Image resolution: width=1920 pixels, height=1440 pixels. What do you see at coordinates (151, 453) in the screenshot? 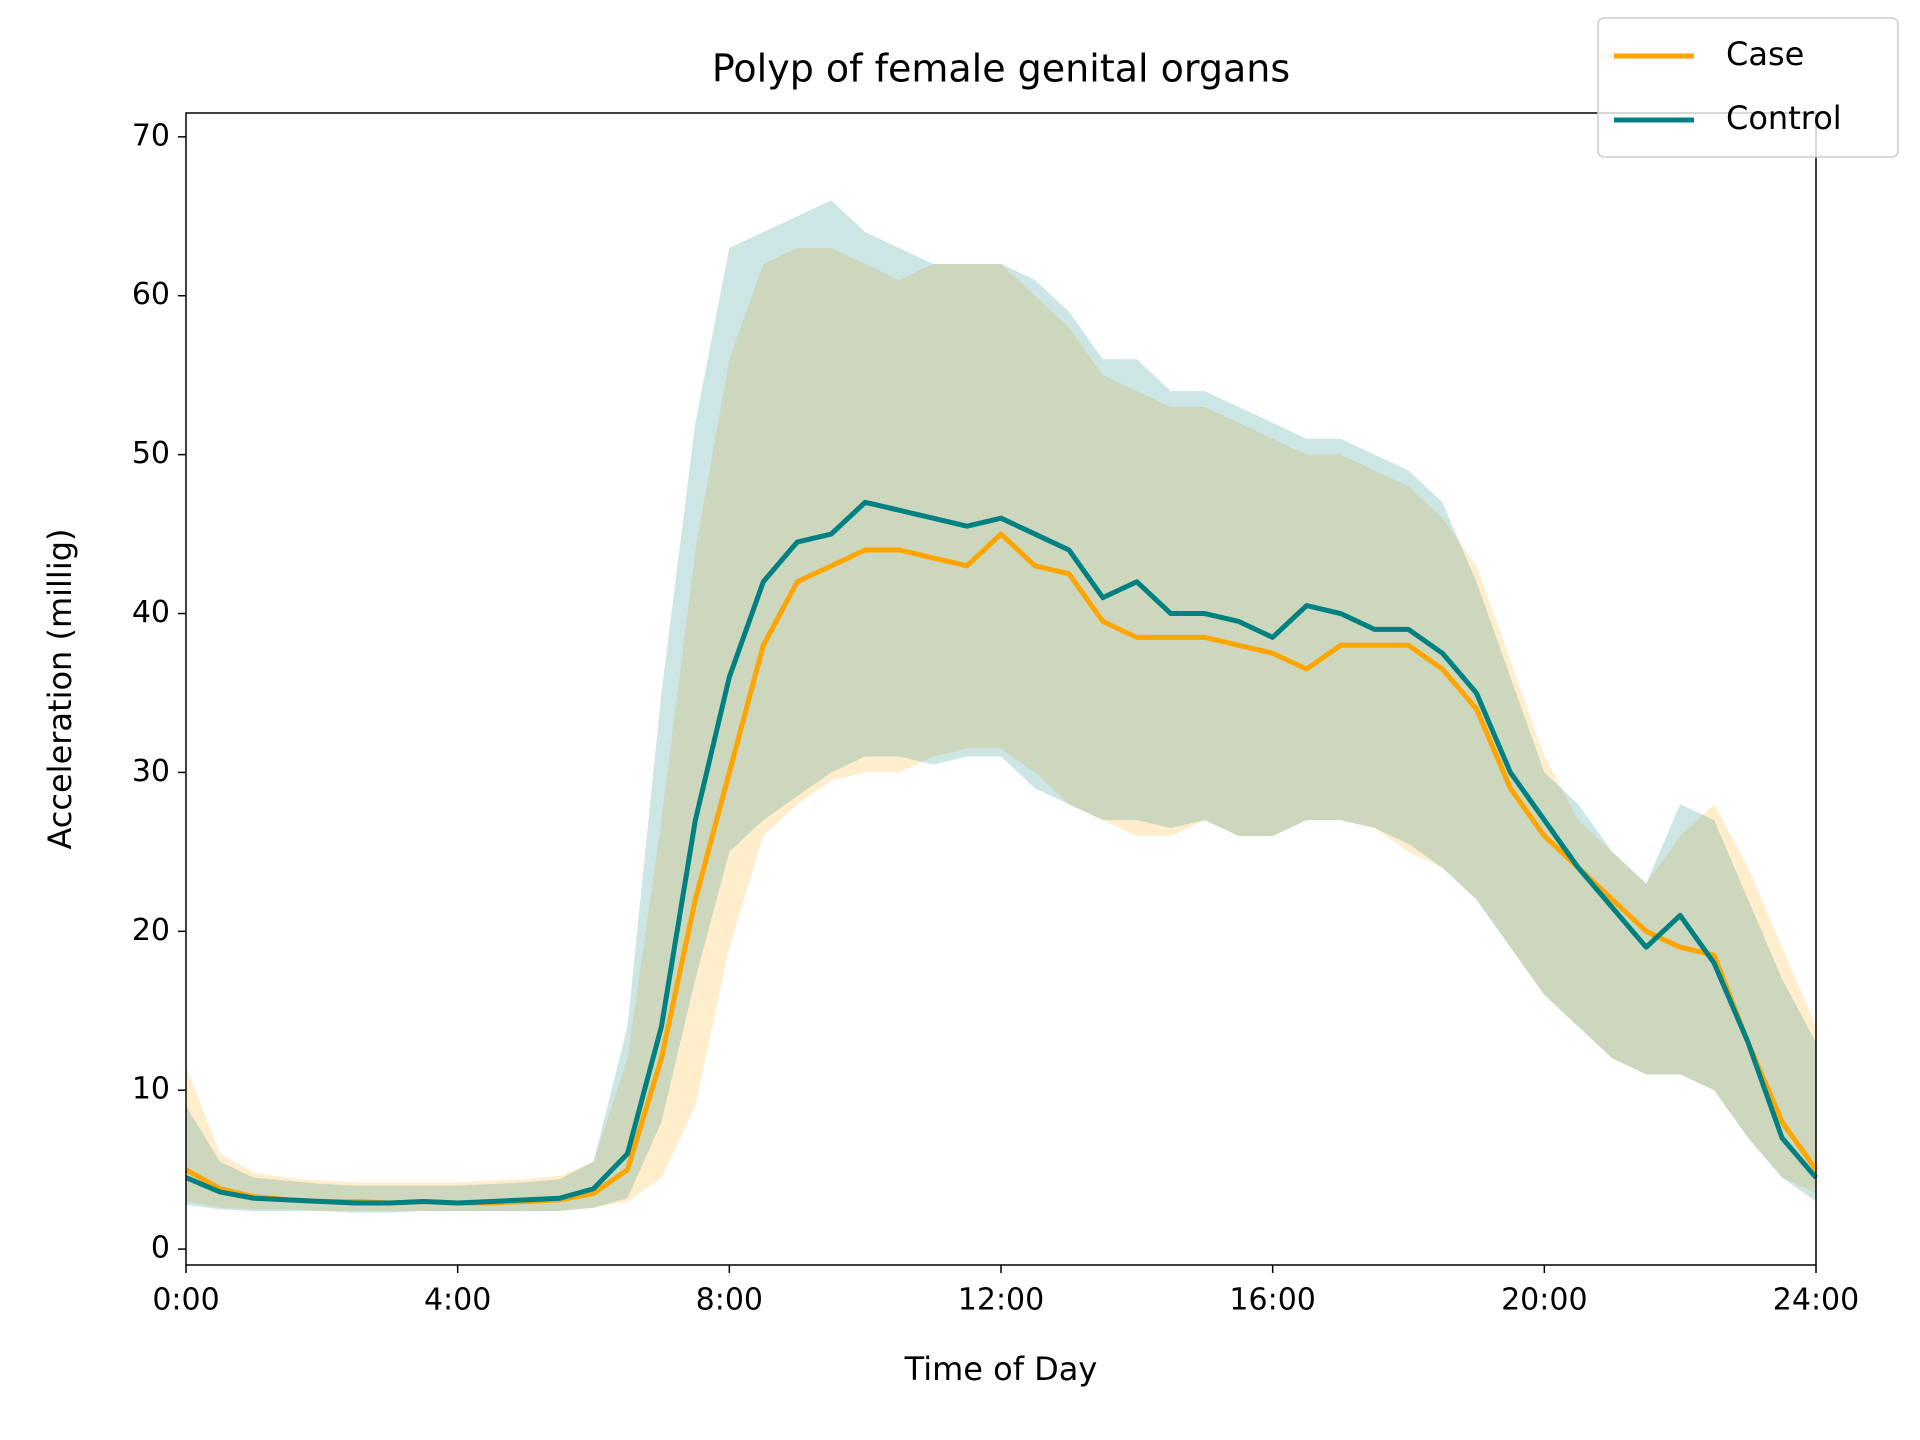
I see `y-tick-label: 50` at bounding box center [151, 453].